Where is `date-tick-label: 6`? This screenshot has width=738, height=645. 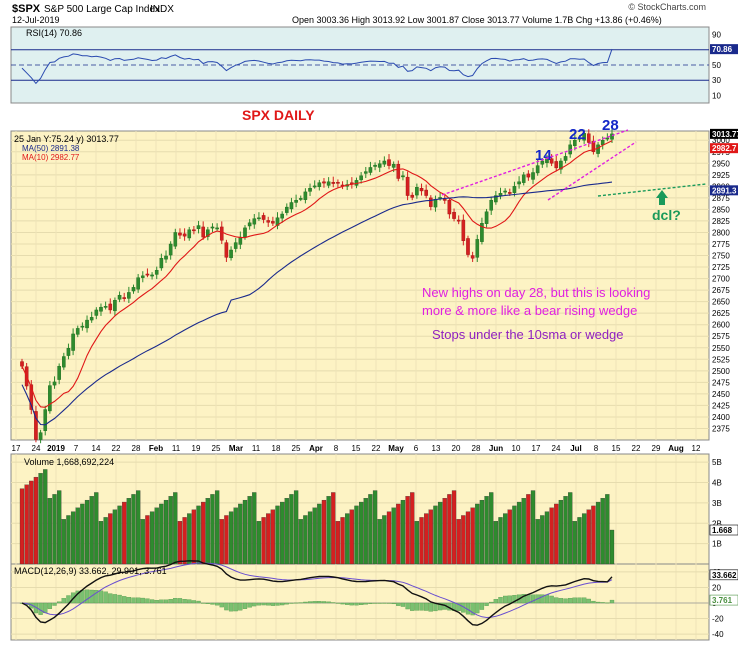 date-tick-label: 6 is located at coordinates (416, 448).